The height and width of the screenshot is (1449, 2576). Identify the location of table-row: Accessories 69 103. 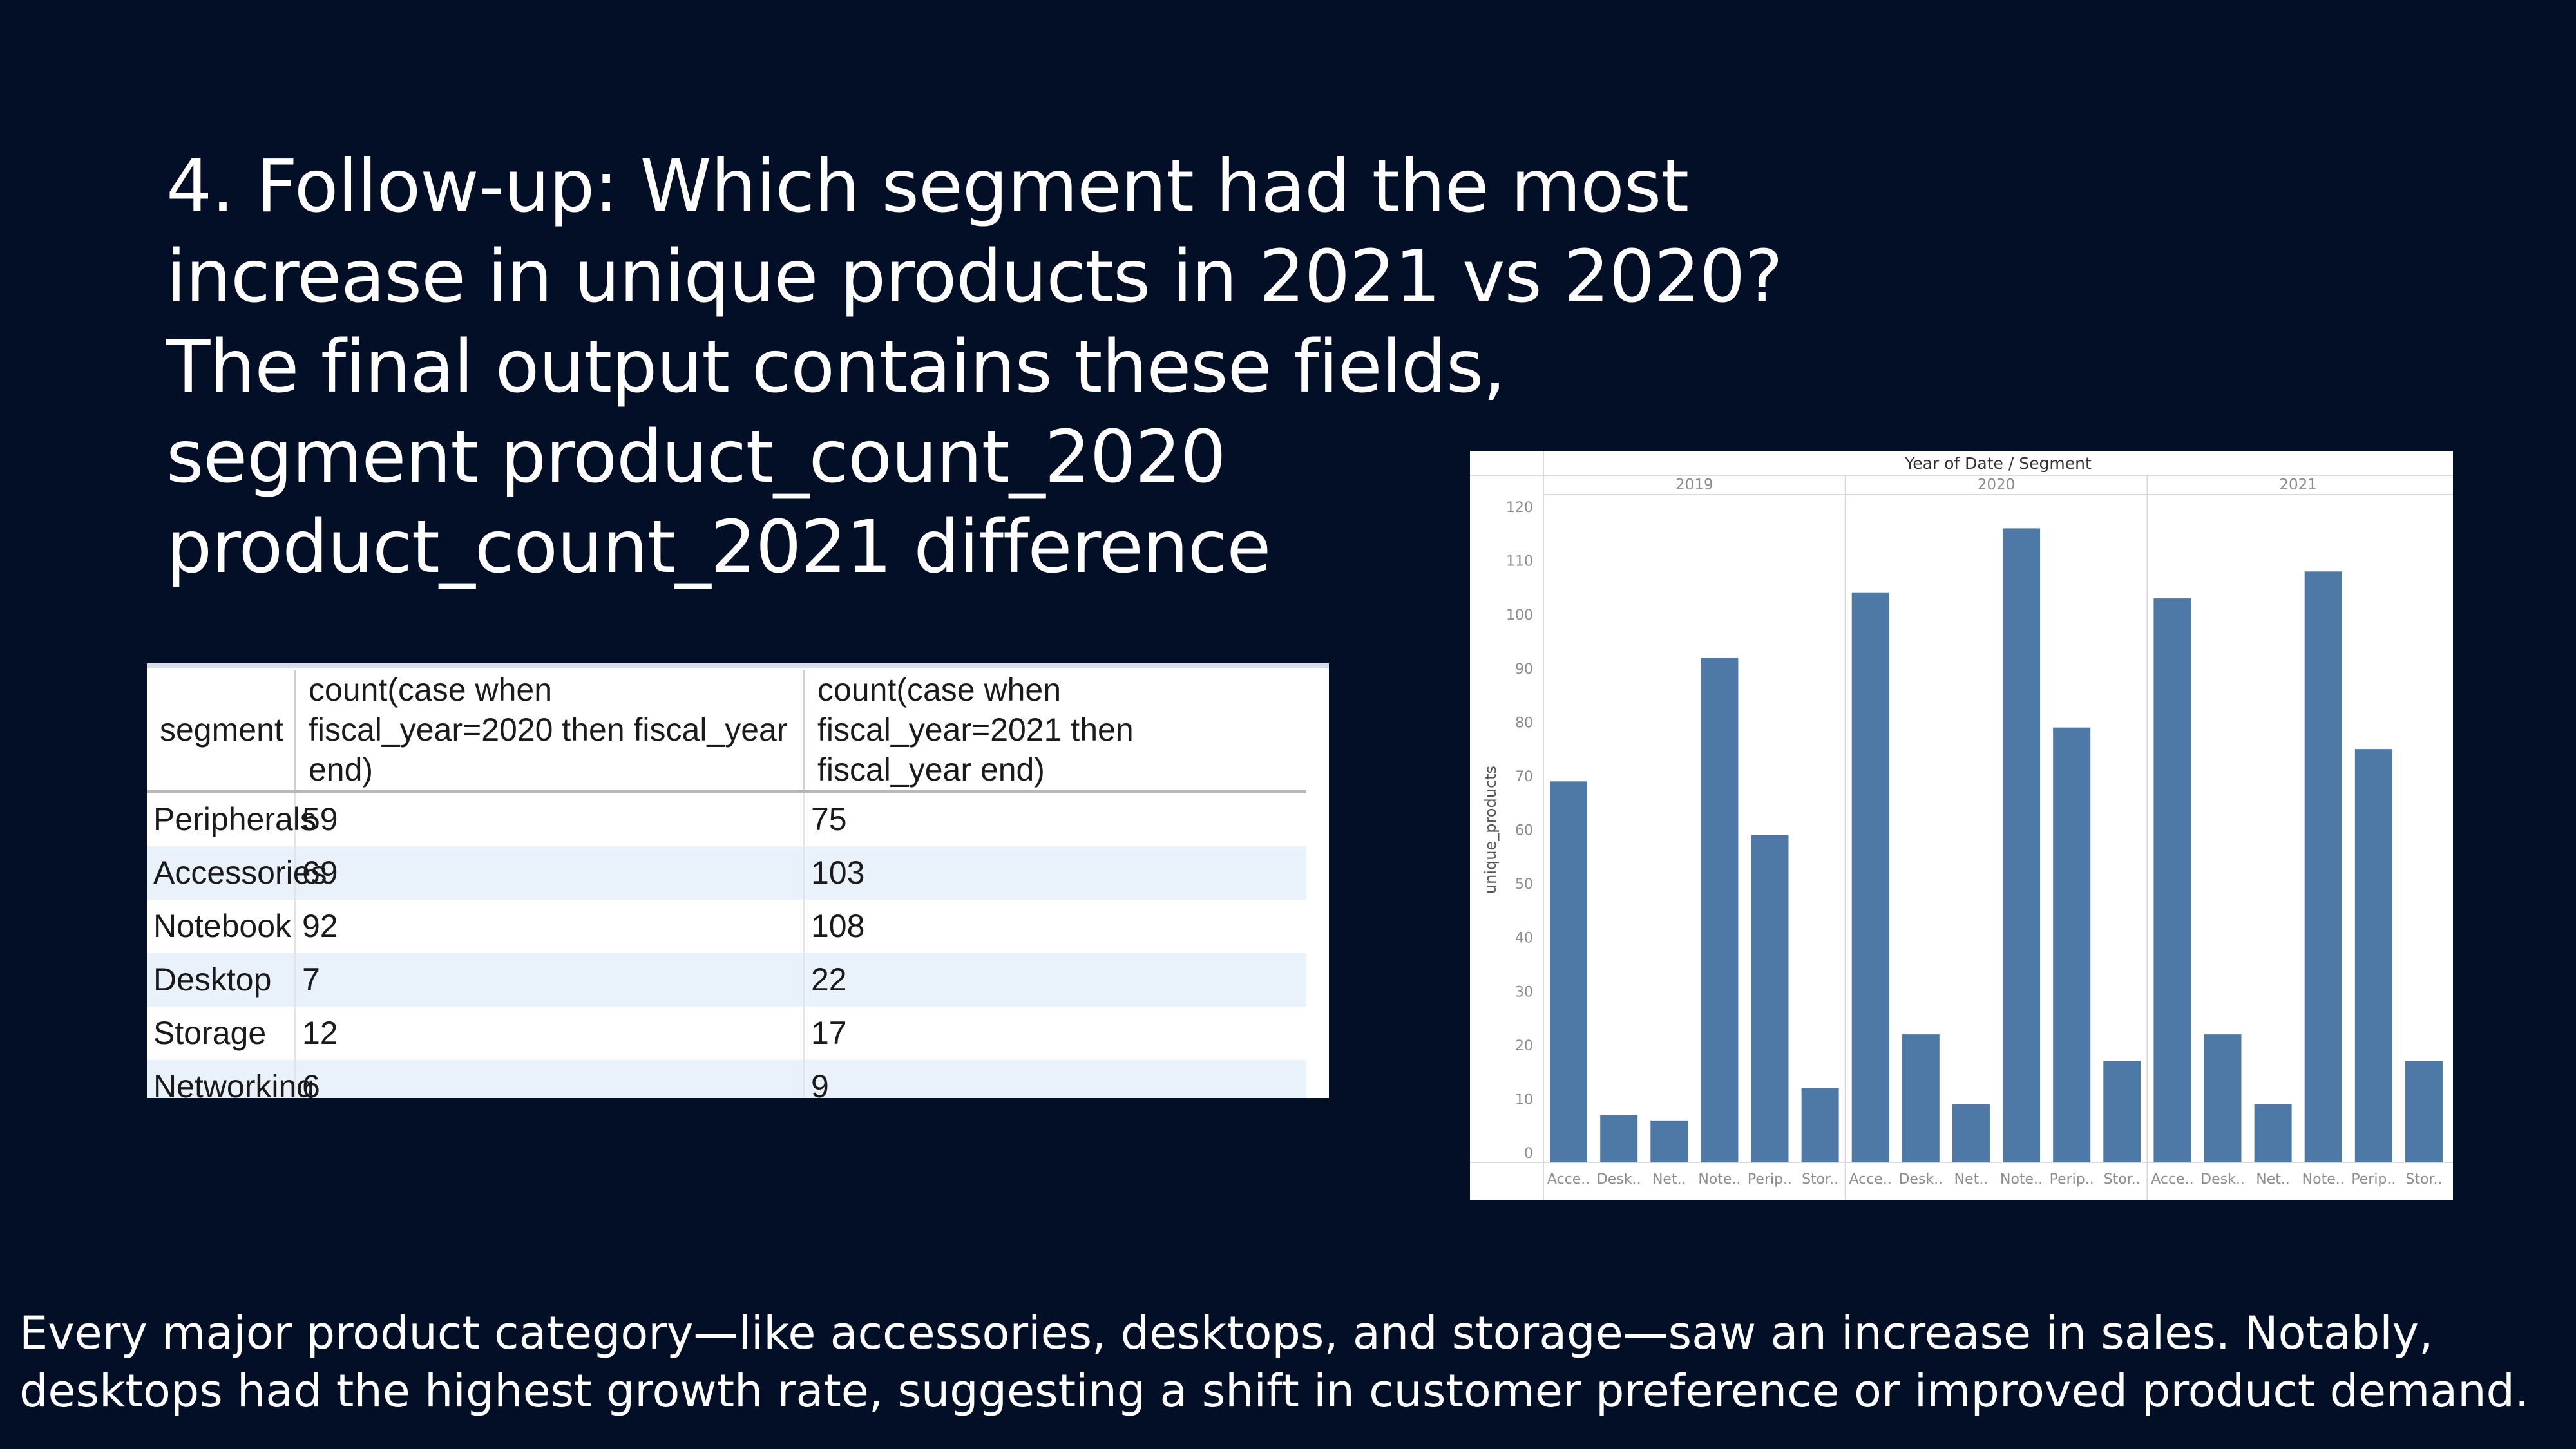
(726, 873).